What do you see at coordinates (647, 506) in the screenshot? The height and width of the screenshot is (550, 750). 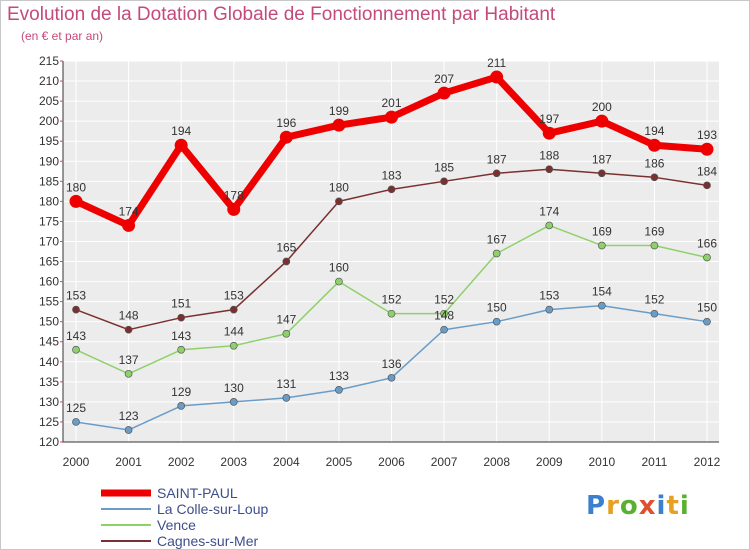 I see `logo-letter: x` at bounding box center [647, 506].